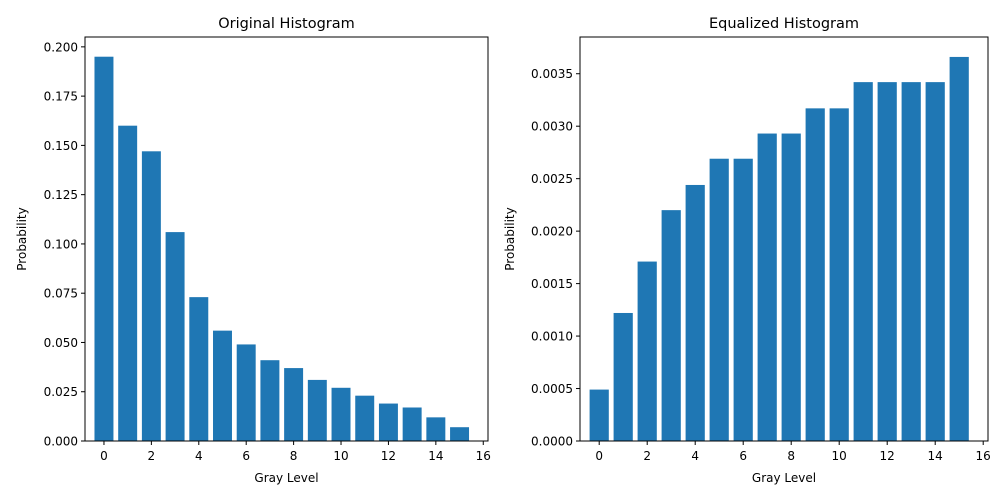 The height and width of the screenshot is (504, 1000). I want to click on y-tick-label: 0.0015, so click(552, 284).